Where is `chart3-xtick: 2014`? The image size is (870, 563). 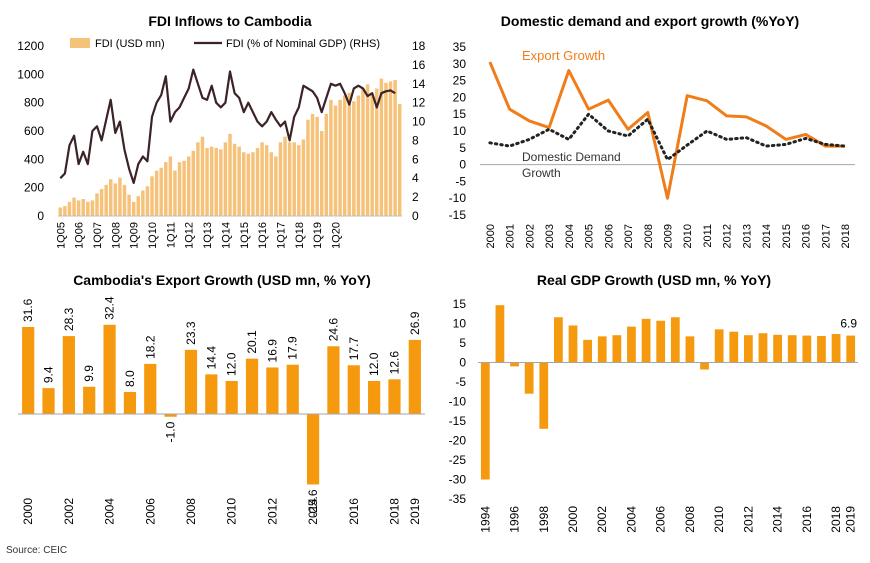
chart3-xtick: 2014 is located at coordinates (313, 511).